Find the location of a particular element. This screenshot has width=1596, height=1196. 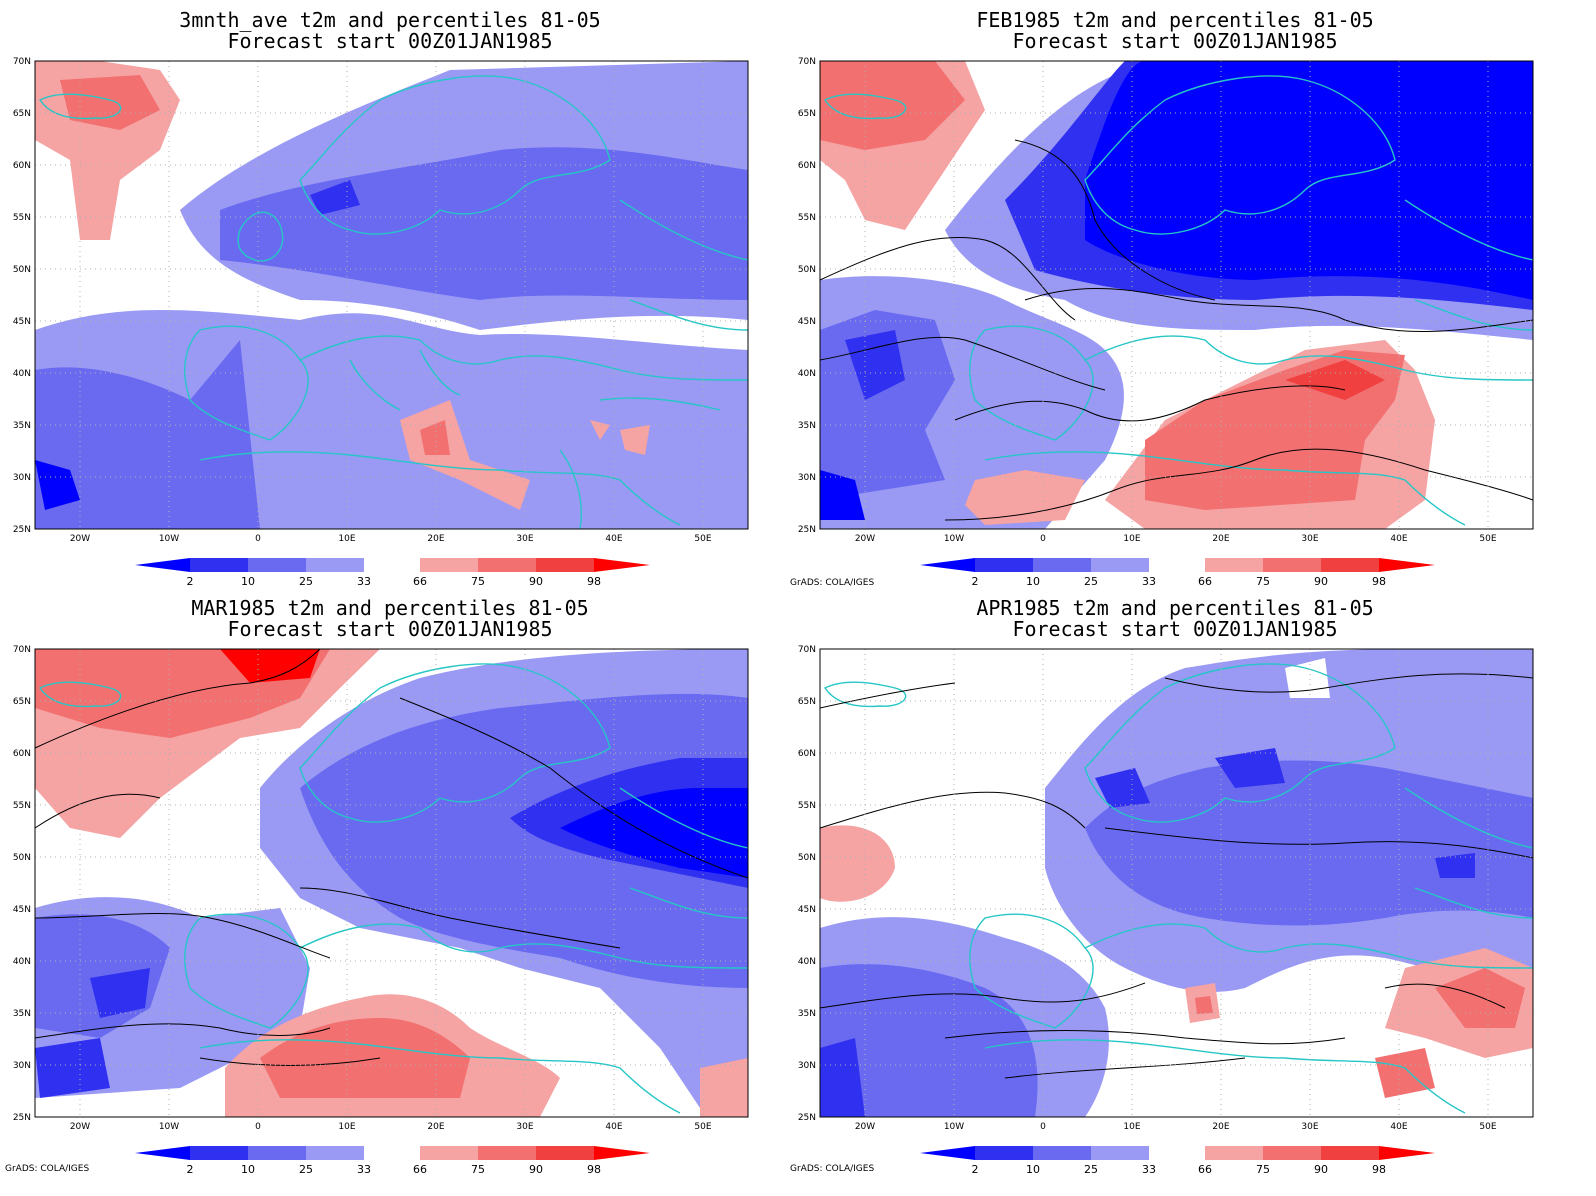

panel-title: MAR1985 t2m and percentiles 81-05 is located at coordinates (390, 608).